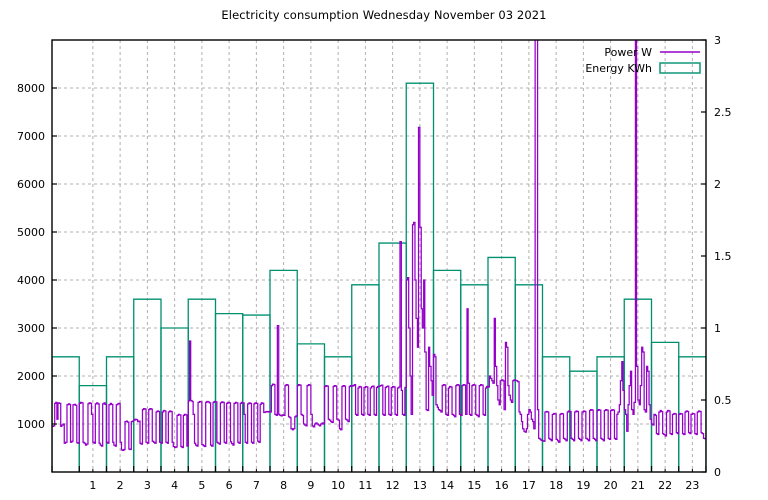 This screenshot has width=768, height=500. I want to click on right-axis-tick-label: 1.5, so click(723, 256).